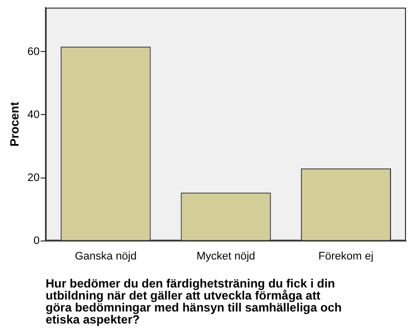 The height and width of the screenshot is (330, 412). What do you see at coordinates (105, 256) in the screenshot?
I see `x-tick-label: Ganska nöjd` at bounding box center [105, 256].